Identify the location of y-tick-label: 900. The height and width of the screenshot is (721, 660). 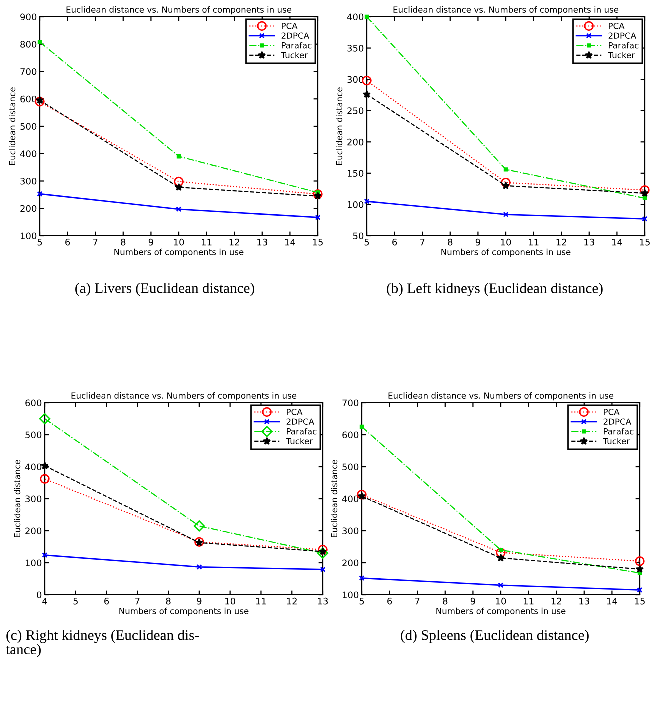
(28, 17).